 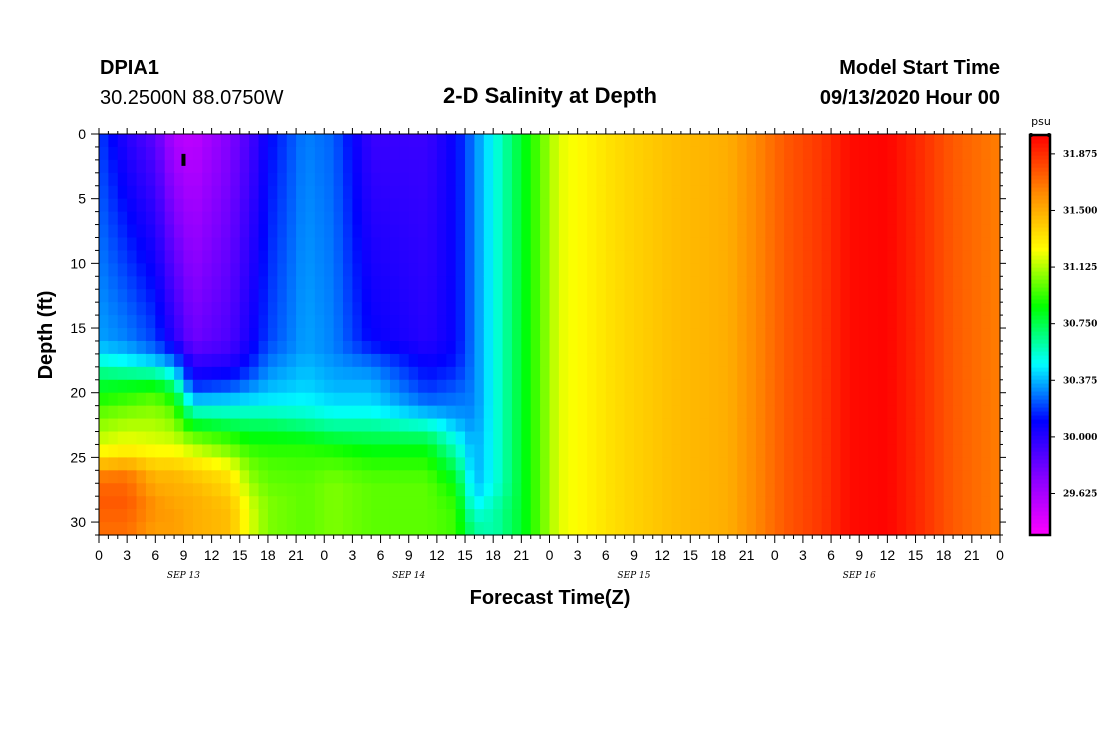 I want to click on colorbar-segment, so click(x=1040, y=221).